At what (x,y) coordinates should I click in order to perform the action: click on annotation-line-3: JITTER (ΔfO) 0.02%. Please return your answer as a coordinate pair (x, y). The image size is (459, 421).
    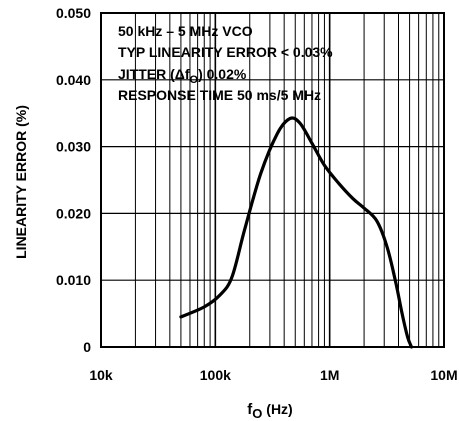
    Looking at the image, I should click on (182, 76).